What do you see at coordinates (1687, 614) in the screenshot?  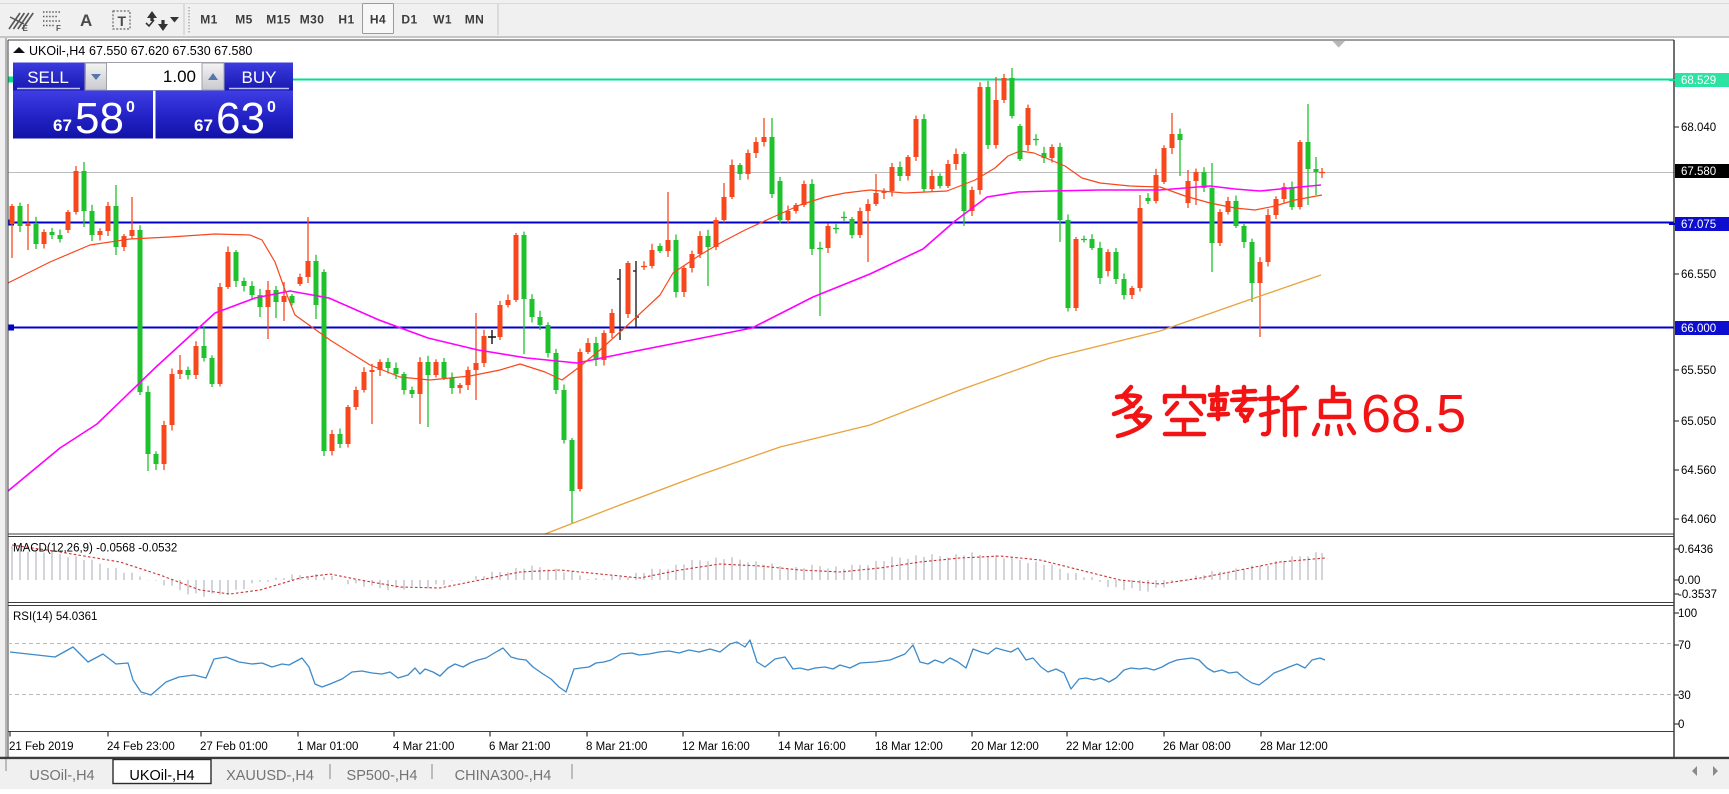 I see `svg-text: 100` at bounding box center [1687, 614].